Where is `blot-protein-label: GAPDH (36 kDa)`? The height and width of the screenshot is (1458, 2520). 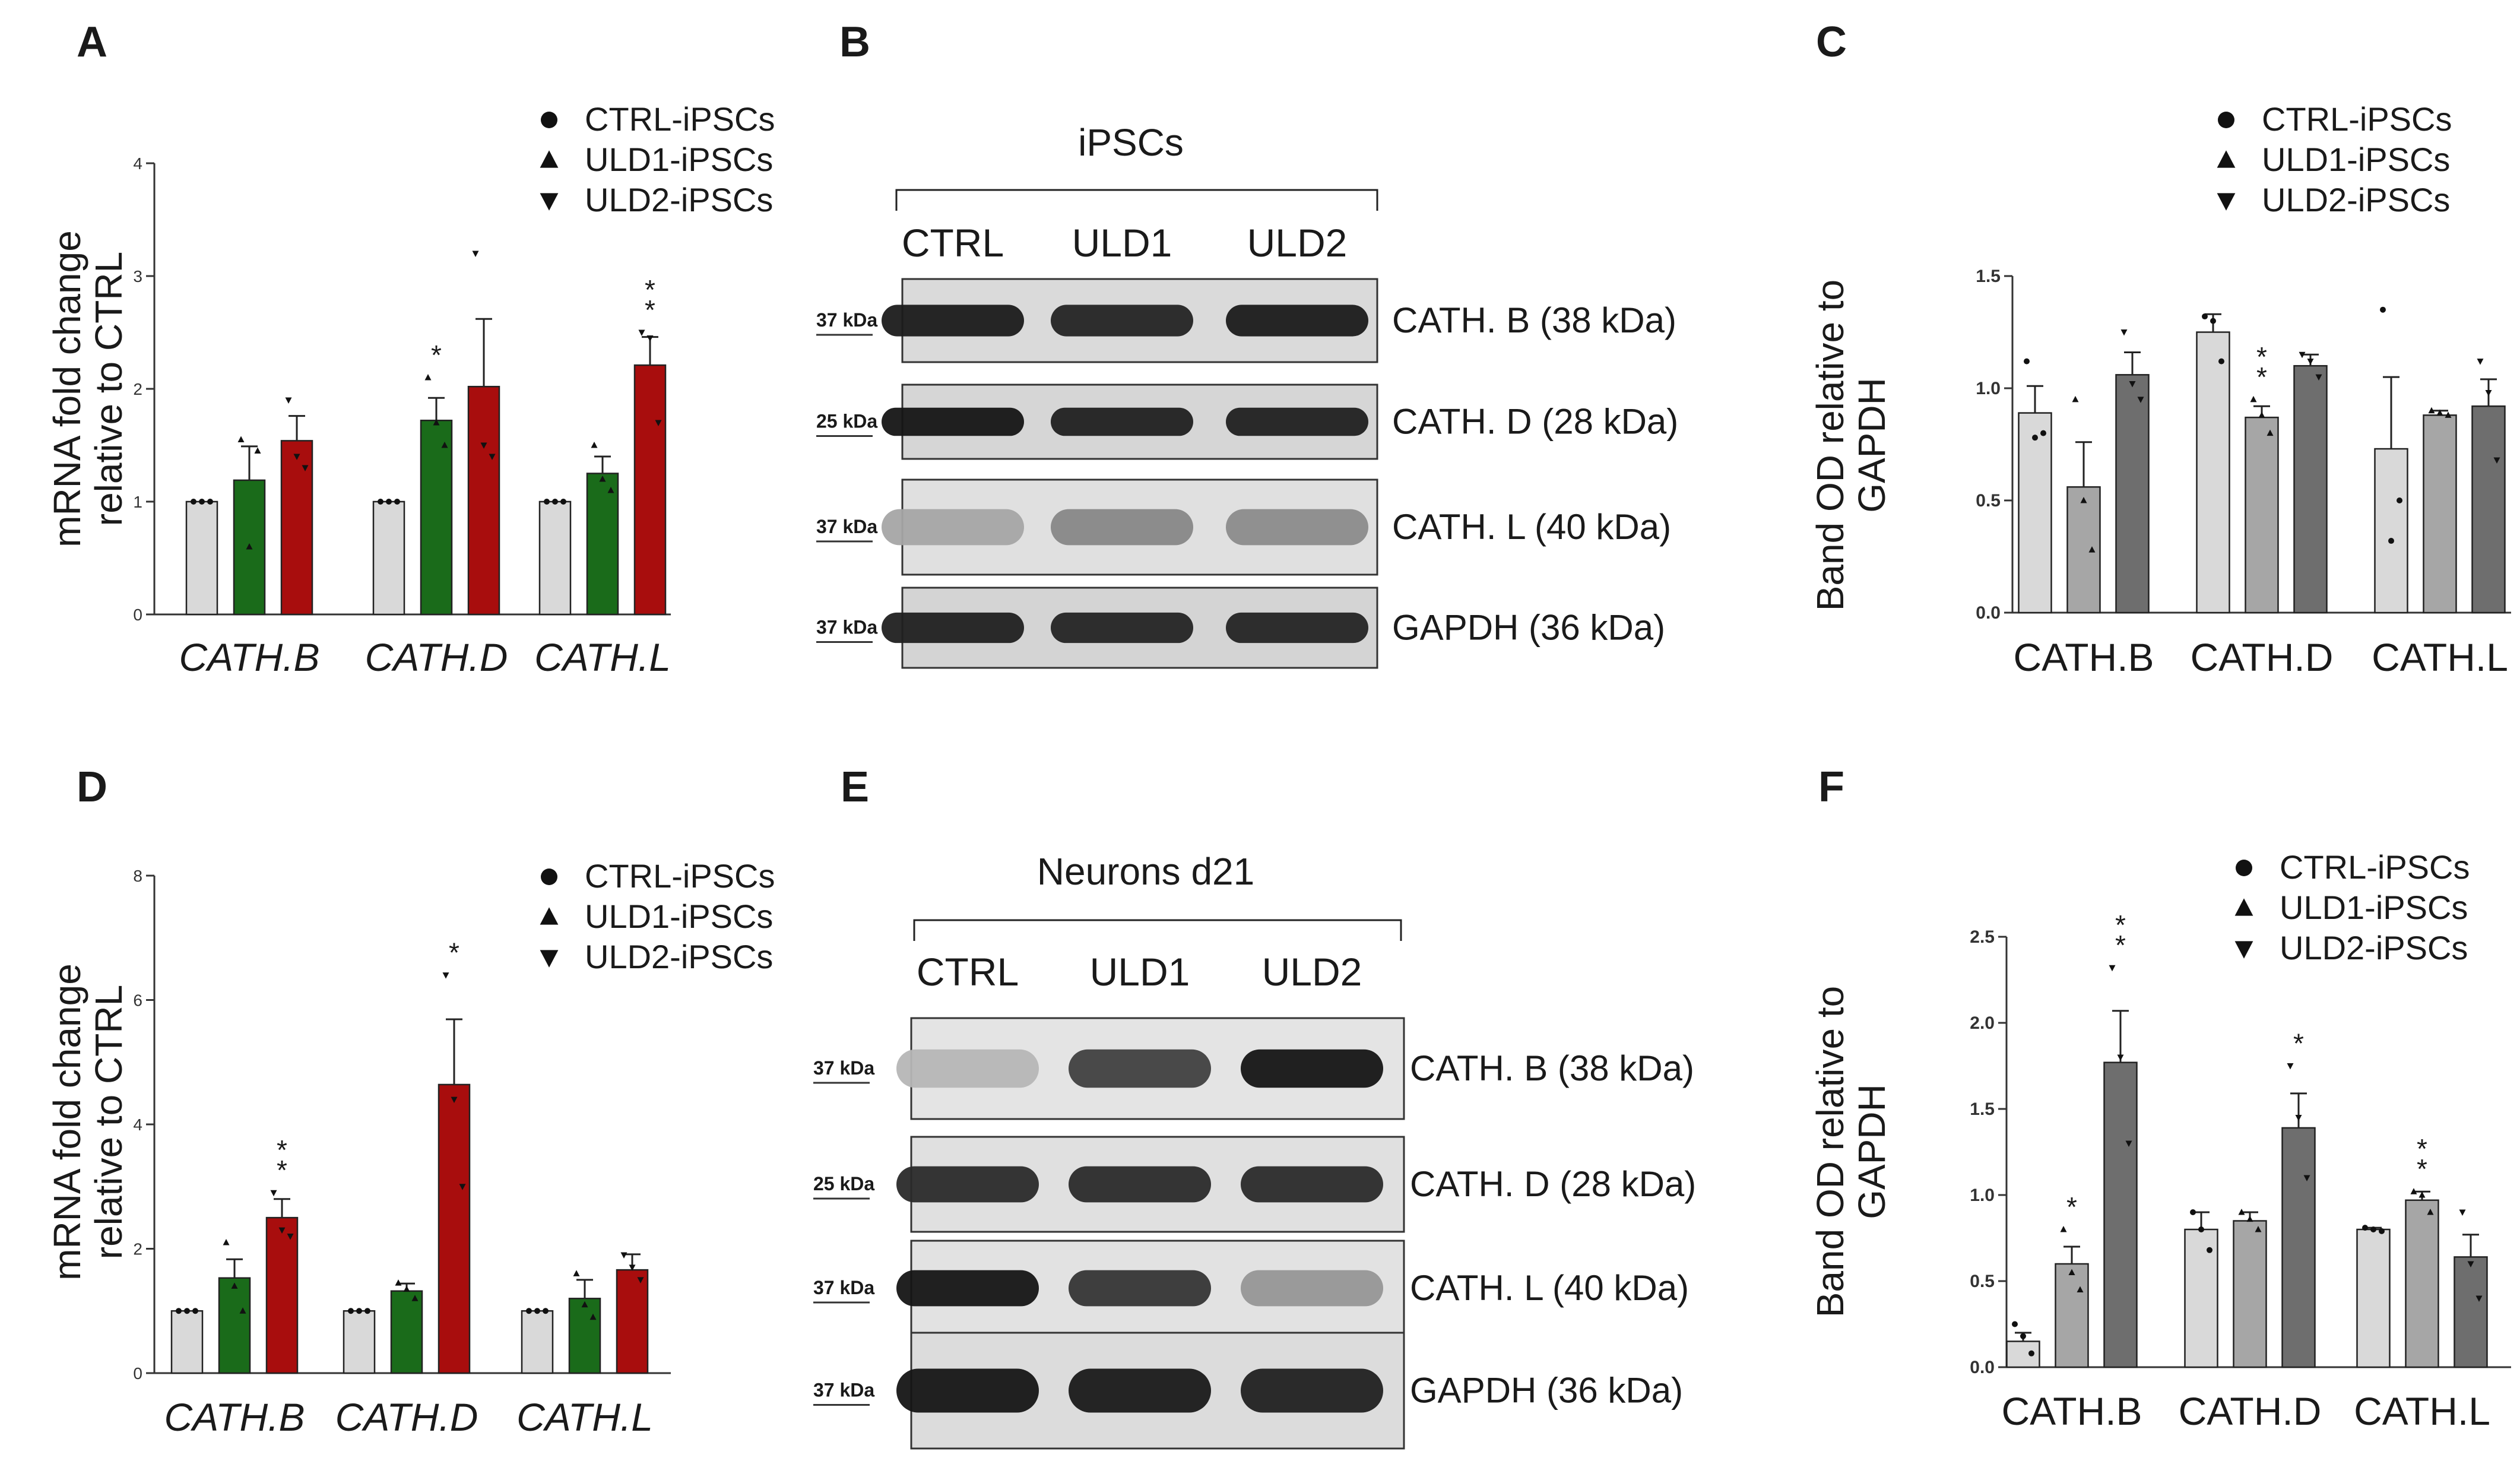 blot-protein-label: GAPDH (36 kDa) is located at coordinates (1528, 628).